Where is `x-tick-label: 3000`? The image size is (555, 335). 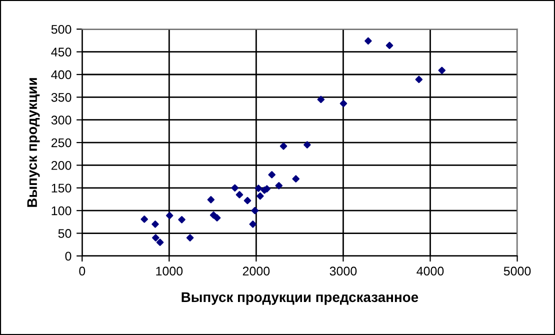
x-tick-label: 3000 is located at coordinates (343, 271).